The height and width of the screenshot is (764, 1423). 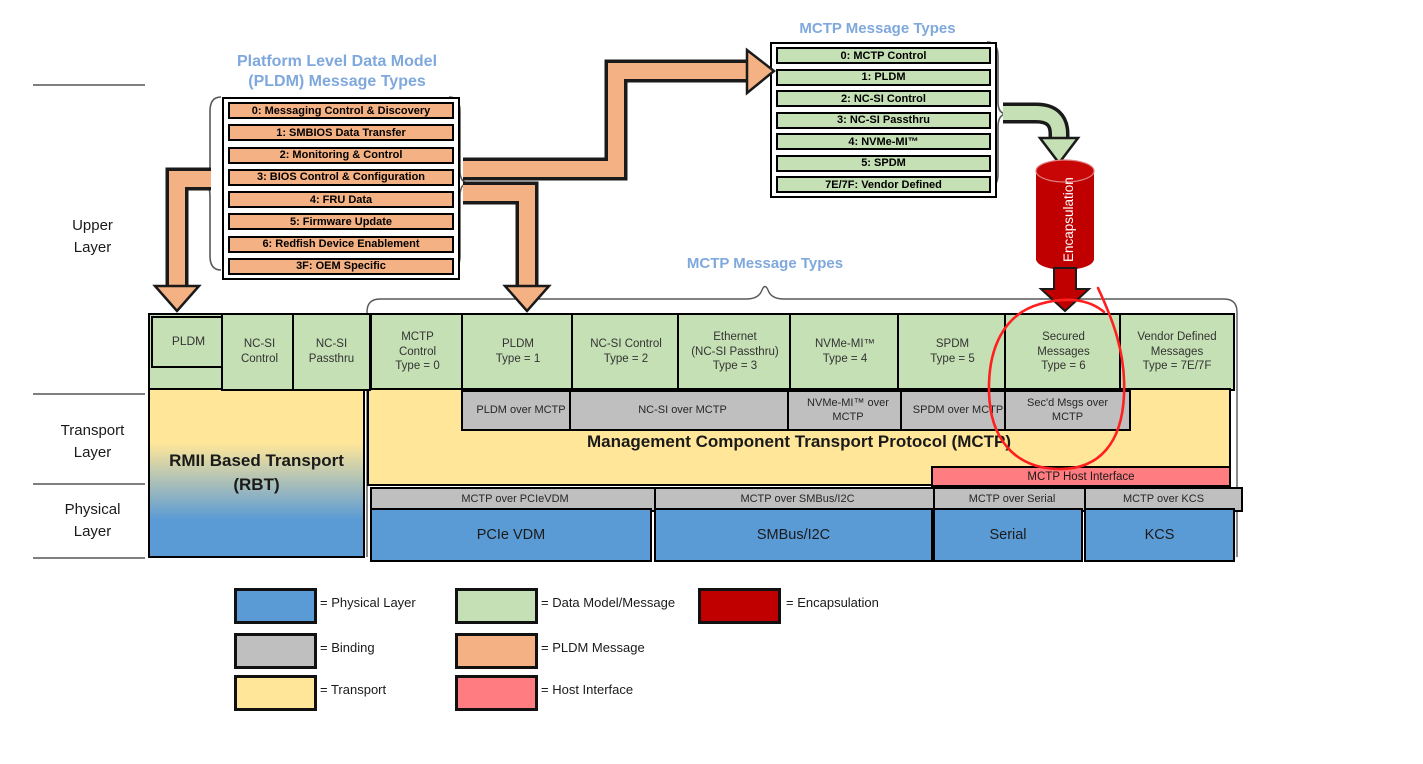 What do you see at coordinates (877, 28) in the screenshot?
I see `mctp-list-title: MCTP Message Types` at bounding box center [877, 28].